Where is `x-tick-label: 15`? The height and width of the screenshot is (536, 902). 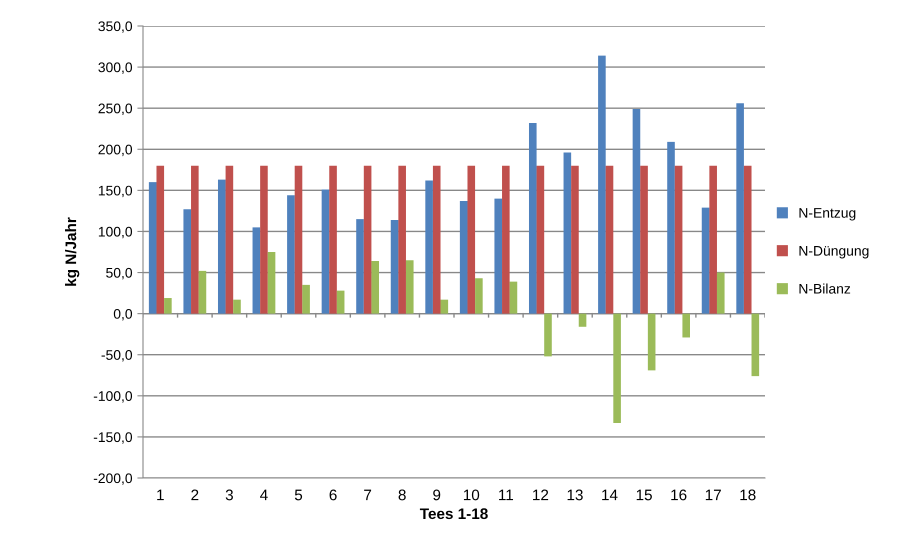 x-tick-label: 15 is located at coordinates (644, 495).